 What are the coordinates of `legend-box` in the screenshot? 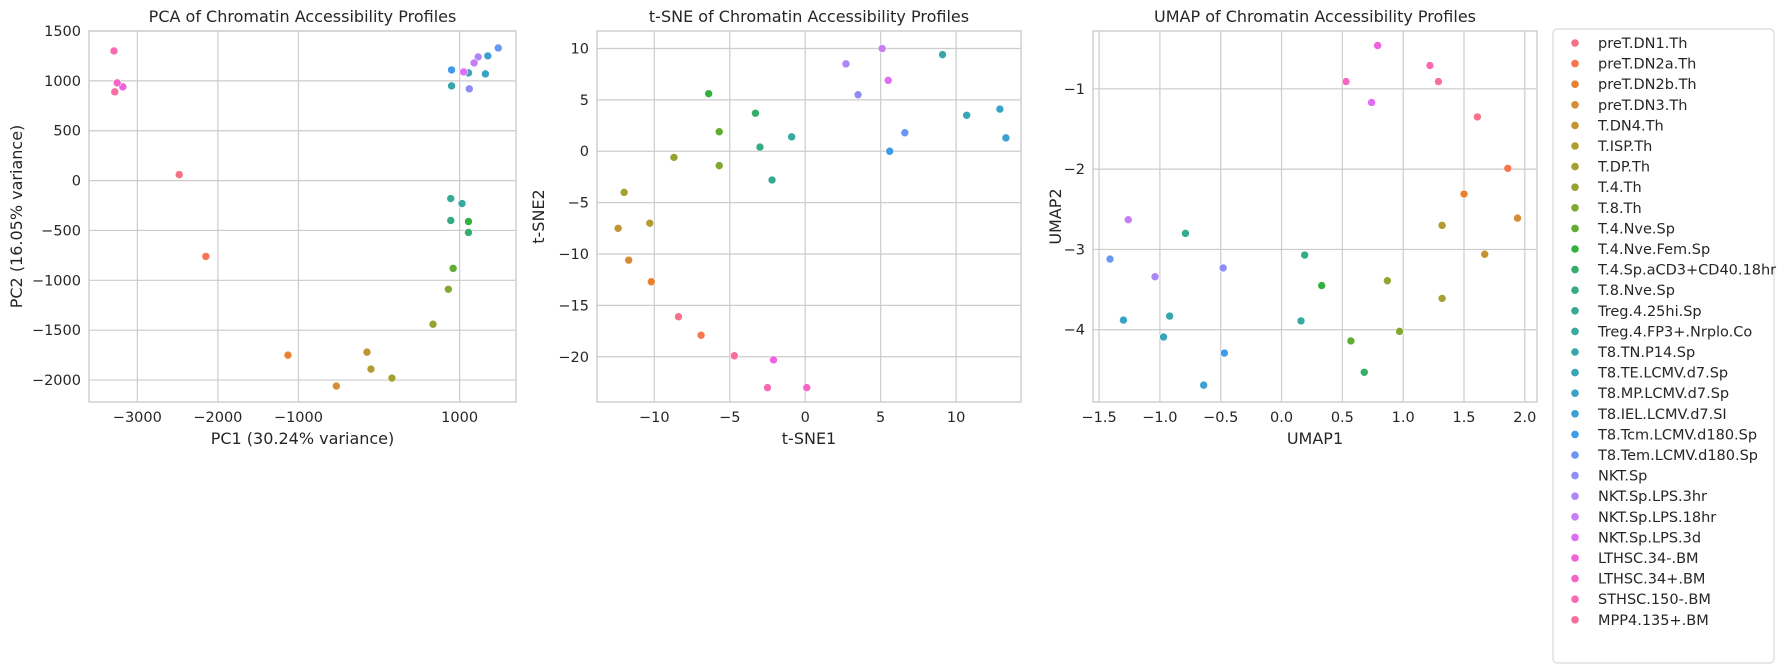 It's located at (1663, 346).